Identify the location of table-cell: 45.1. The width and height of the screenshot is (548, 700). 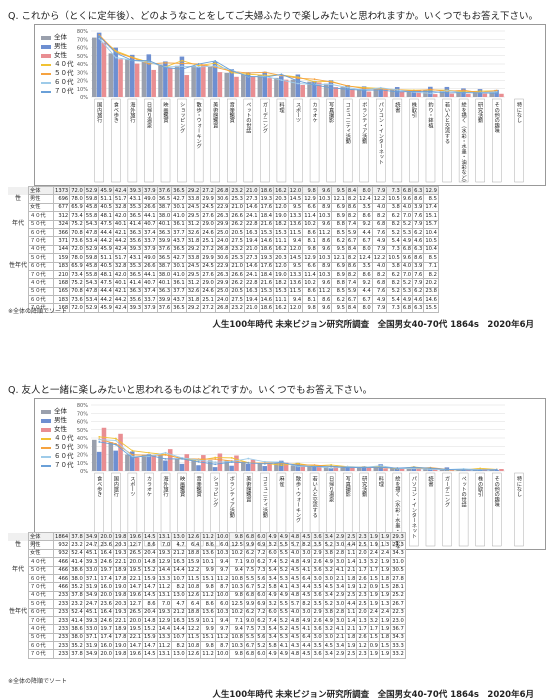
(91, 612).